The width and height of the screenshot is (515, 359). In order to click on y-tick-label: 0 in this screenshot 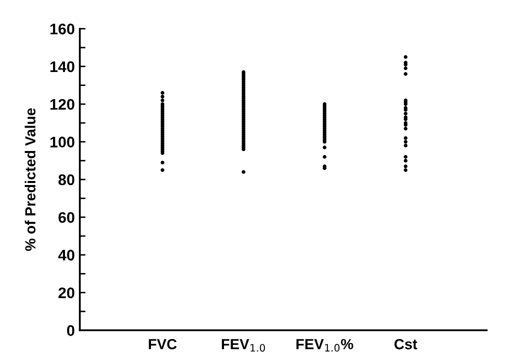, I will do `click(70, 330)`.